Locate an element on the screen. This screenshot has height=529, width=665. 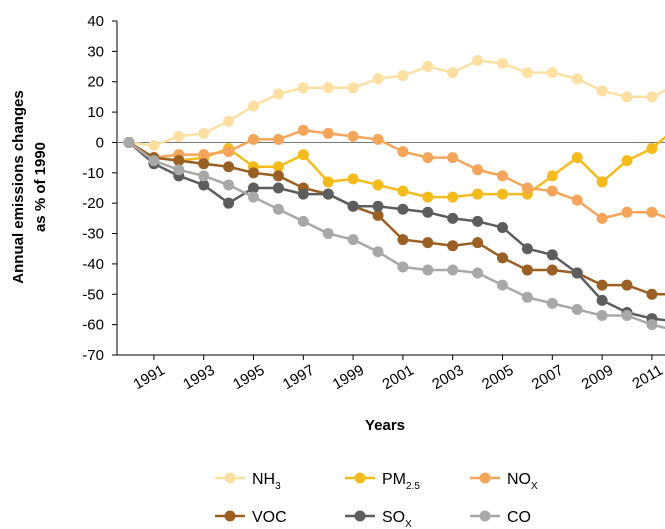
legend-label-subscript: 3 is located at coordinates (278, 486).